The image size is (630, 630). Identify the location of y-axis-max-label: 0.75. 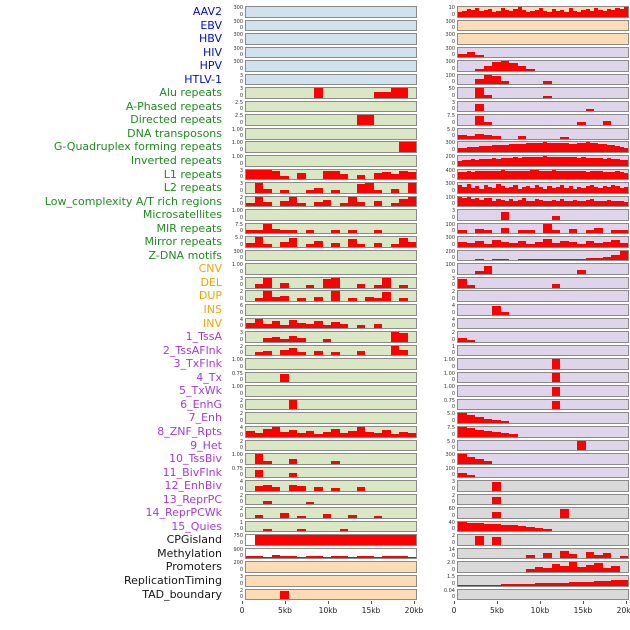
(237, 468).